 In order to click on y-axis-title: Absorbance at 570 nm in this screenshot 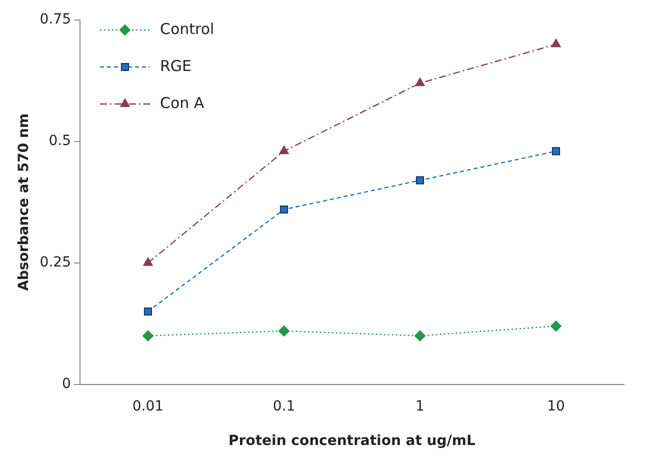, I will do `click(24, 202)`.